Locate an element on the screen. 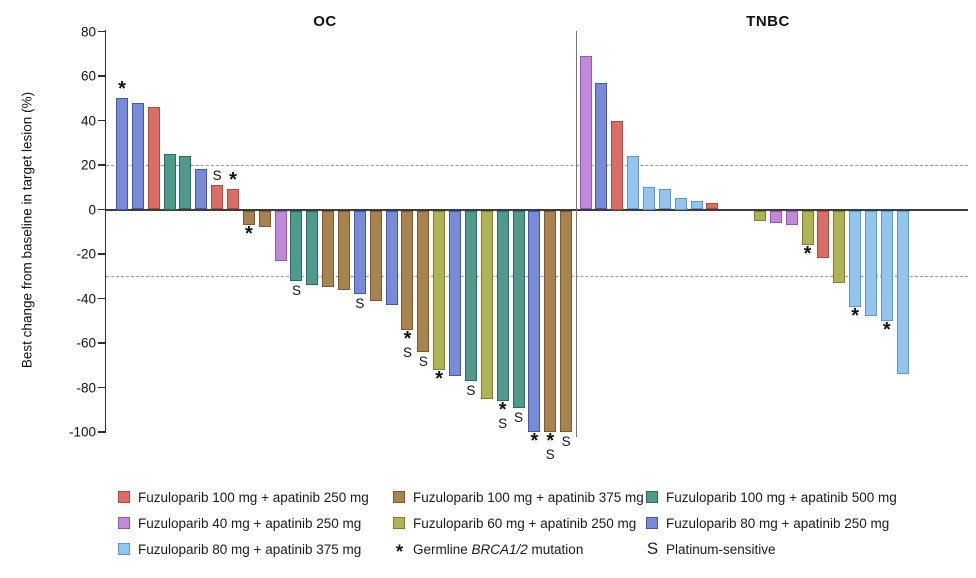  y-tick-label: -40 is located at coordinates (86, 298).